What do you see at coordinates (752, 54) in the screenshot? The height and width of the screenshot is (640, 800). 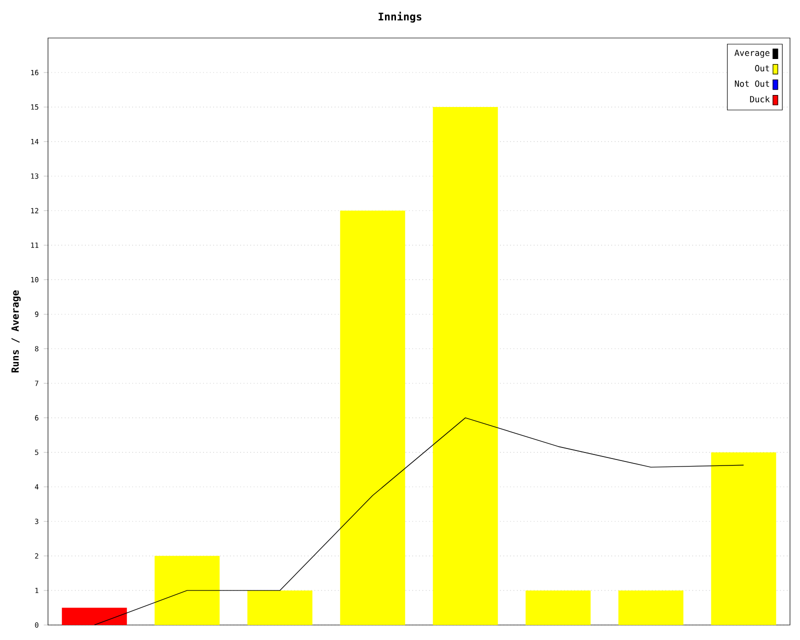 I see `legend-label: Average` at bounding box center [752, 54].